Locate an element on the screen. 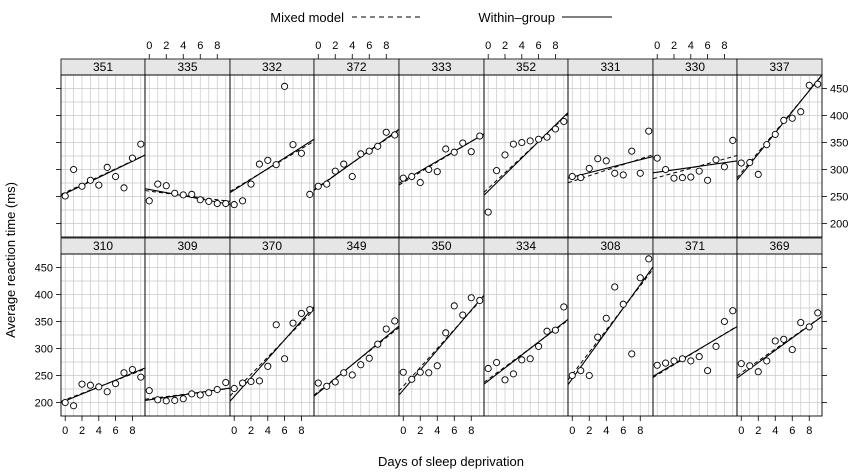 The image size is (867, 473). panel-351: 351 is located at coordinates (101, 148).